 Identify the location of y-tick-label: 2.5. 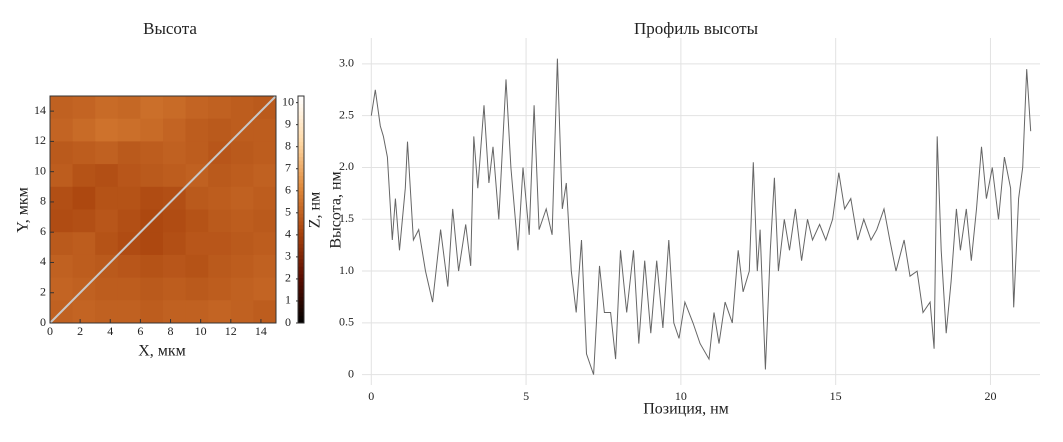
(346, 114).